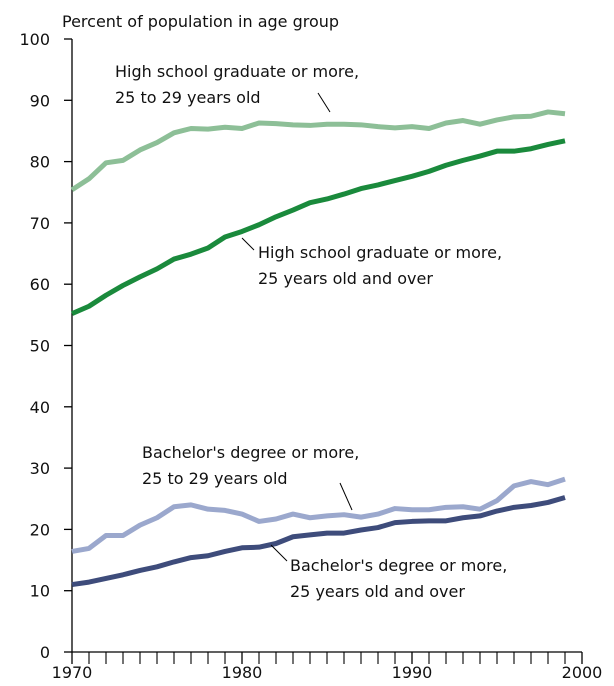  Describe the element at coordinates (242, 672) in the screenshot. I see `x-tick-label: 1980` at that location.